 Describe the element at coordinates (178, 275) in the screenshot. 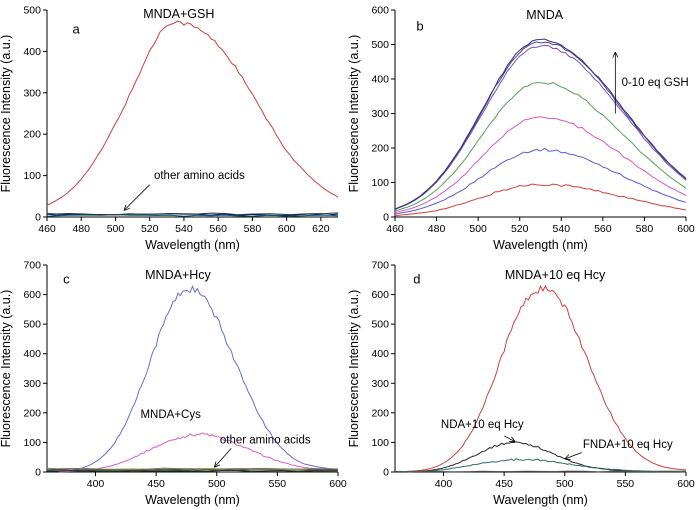

I see `annotation-text: MNDA+Hcy` at that location.